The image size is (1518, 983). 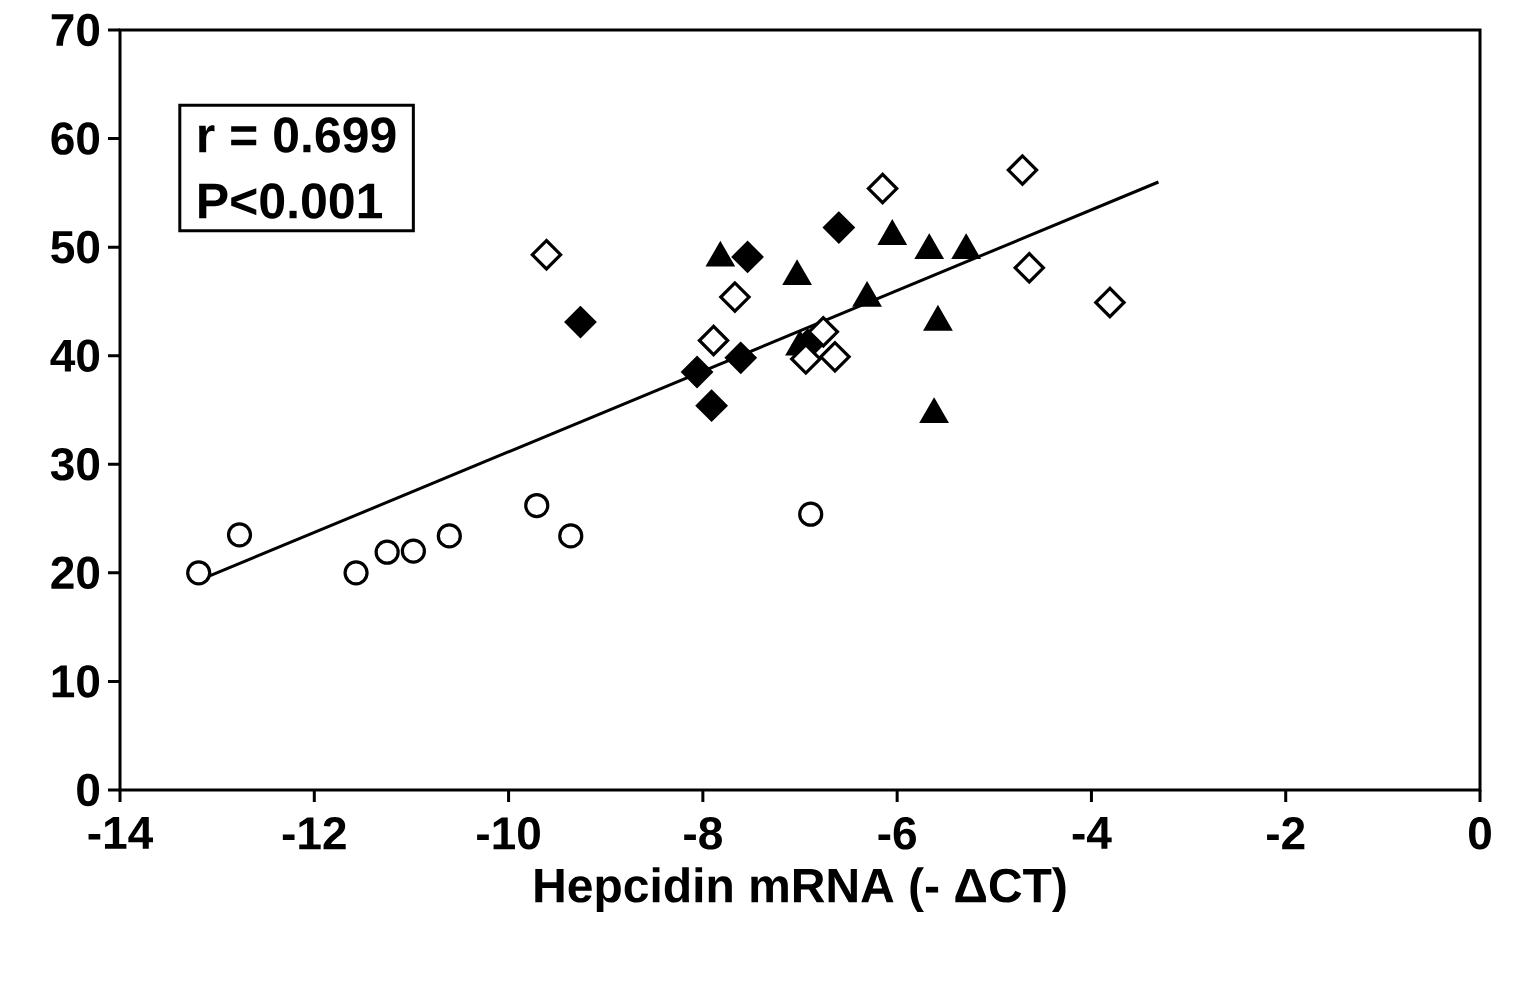 What do you see at coordinates (508, 833) in the screenshot?
I see `x-tick-label: -10` at bounding box center [508, 833].